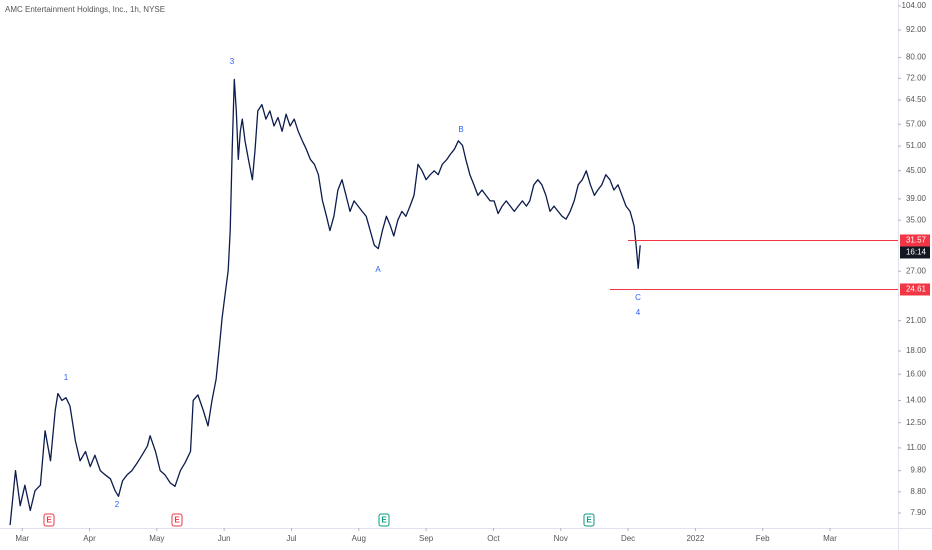 This screenshot has height=550, width=932. Describe the element at coordinates (232, 61) in the screenshot. I see `wave-label: 3` at that location.